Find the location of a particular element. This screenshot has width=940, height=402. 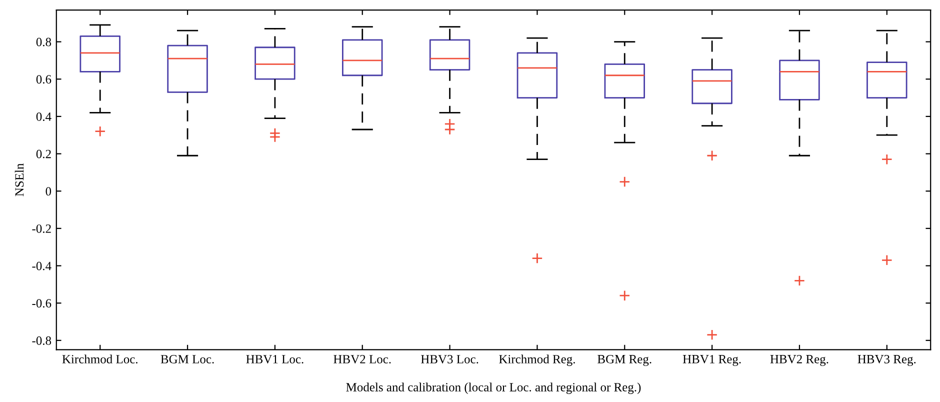

x-tick-label: Kirchmod Loc. is located at coordinates (100, 359).